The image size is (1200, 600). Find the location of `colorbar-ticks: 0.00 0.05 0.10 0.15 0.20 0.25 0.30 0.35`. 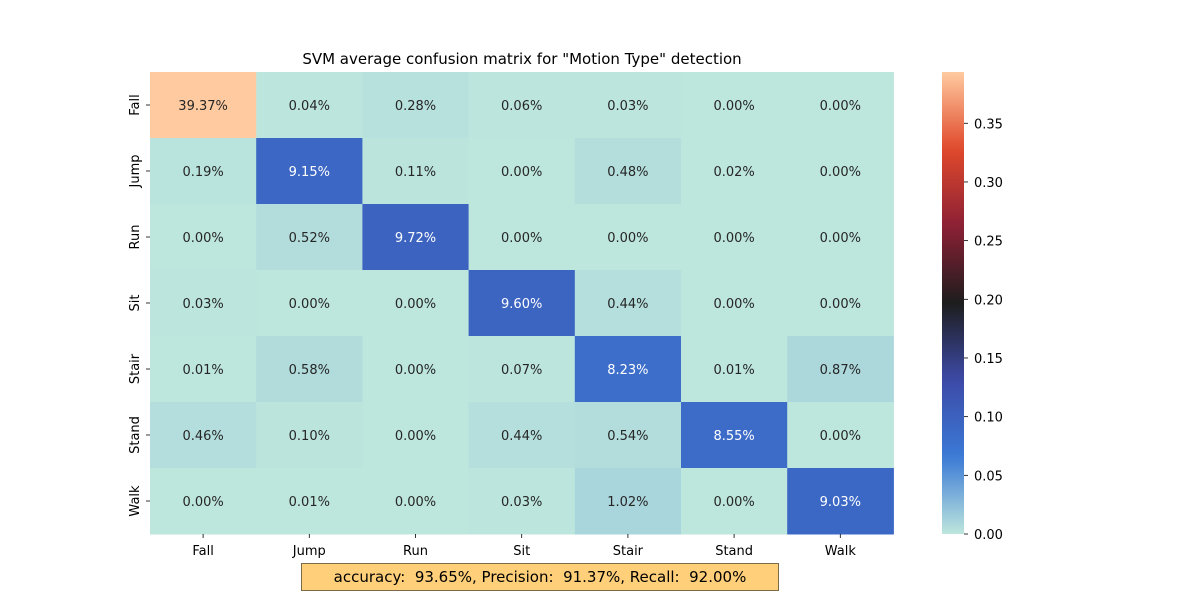

colorbar-ticks: 0.00 0.05 0.10 0.15 0.20 0.25 0.30 0.35 is located at coordinates (983, 330).